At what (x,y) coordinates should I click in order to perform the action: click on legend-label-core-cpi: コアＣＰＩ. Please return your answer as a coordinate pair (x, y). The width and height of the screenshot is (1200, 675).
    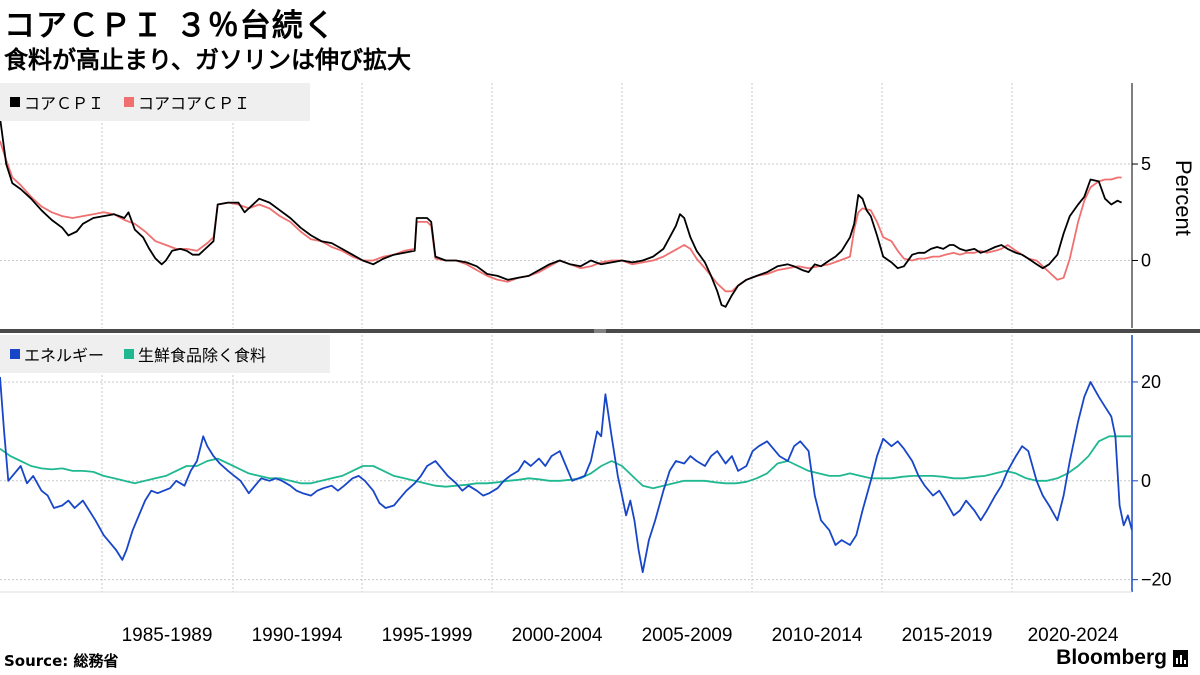
    Looking at the image, I should click on (64, 103).